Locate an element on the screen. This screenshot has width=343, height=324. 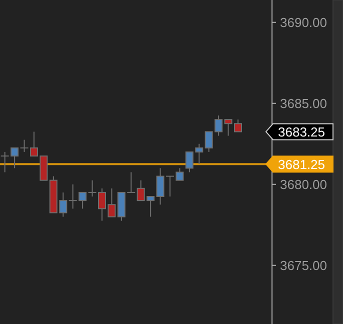
ref-line-label: 3681.25 is located at coordinates (301, 164).